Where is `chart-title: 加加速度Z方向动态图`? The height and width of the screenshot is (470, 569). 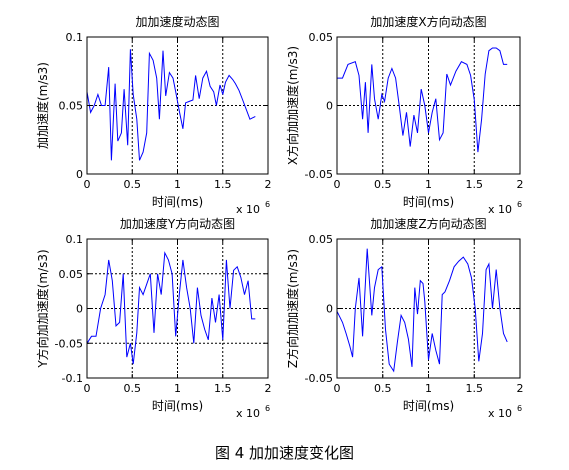 chart-title: 加加速度Z方向动态图 is located at coordinates (428, 223).